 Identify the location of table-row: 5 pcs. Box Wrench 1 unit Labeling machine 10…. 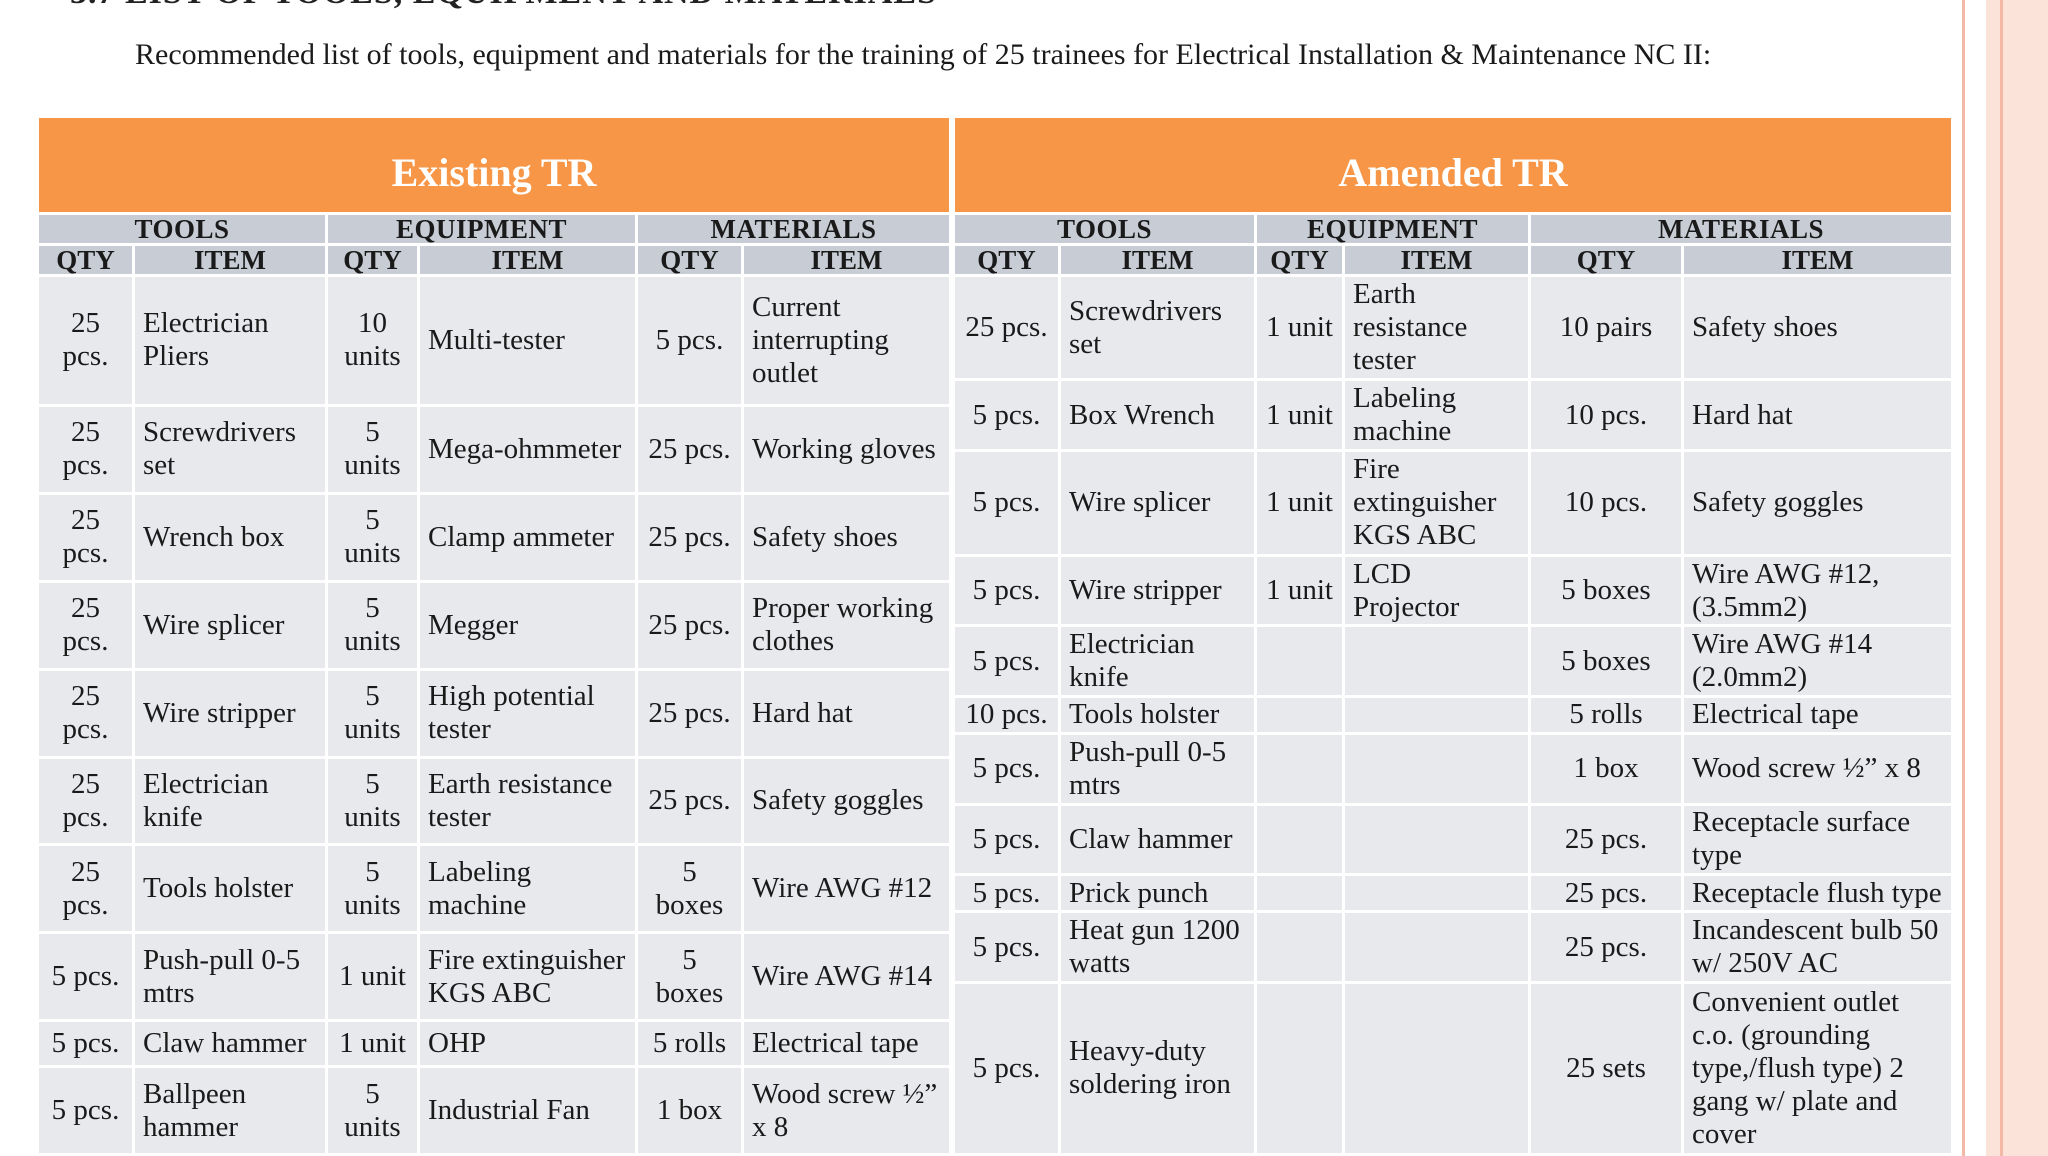
(1453, 415).